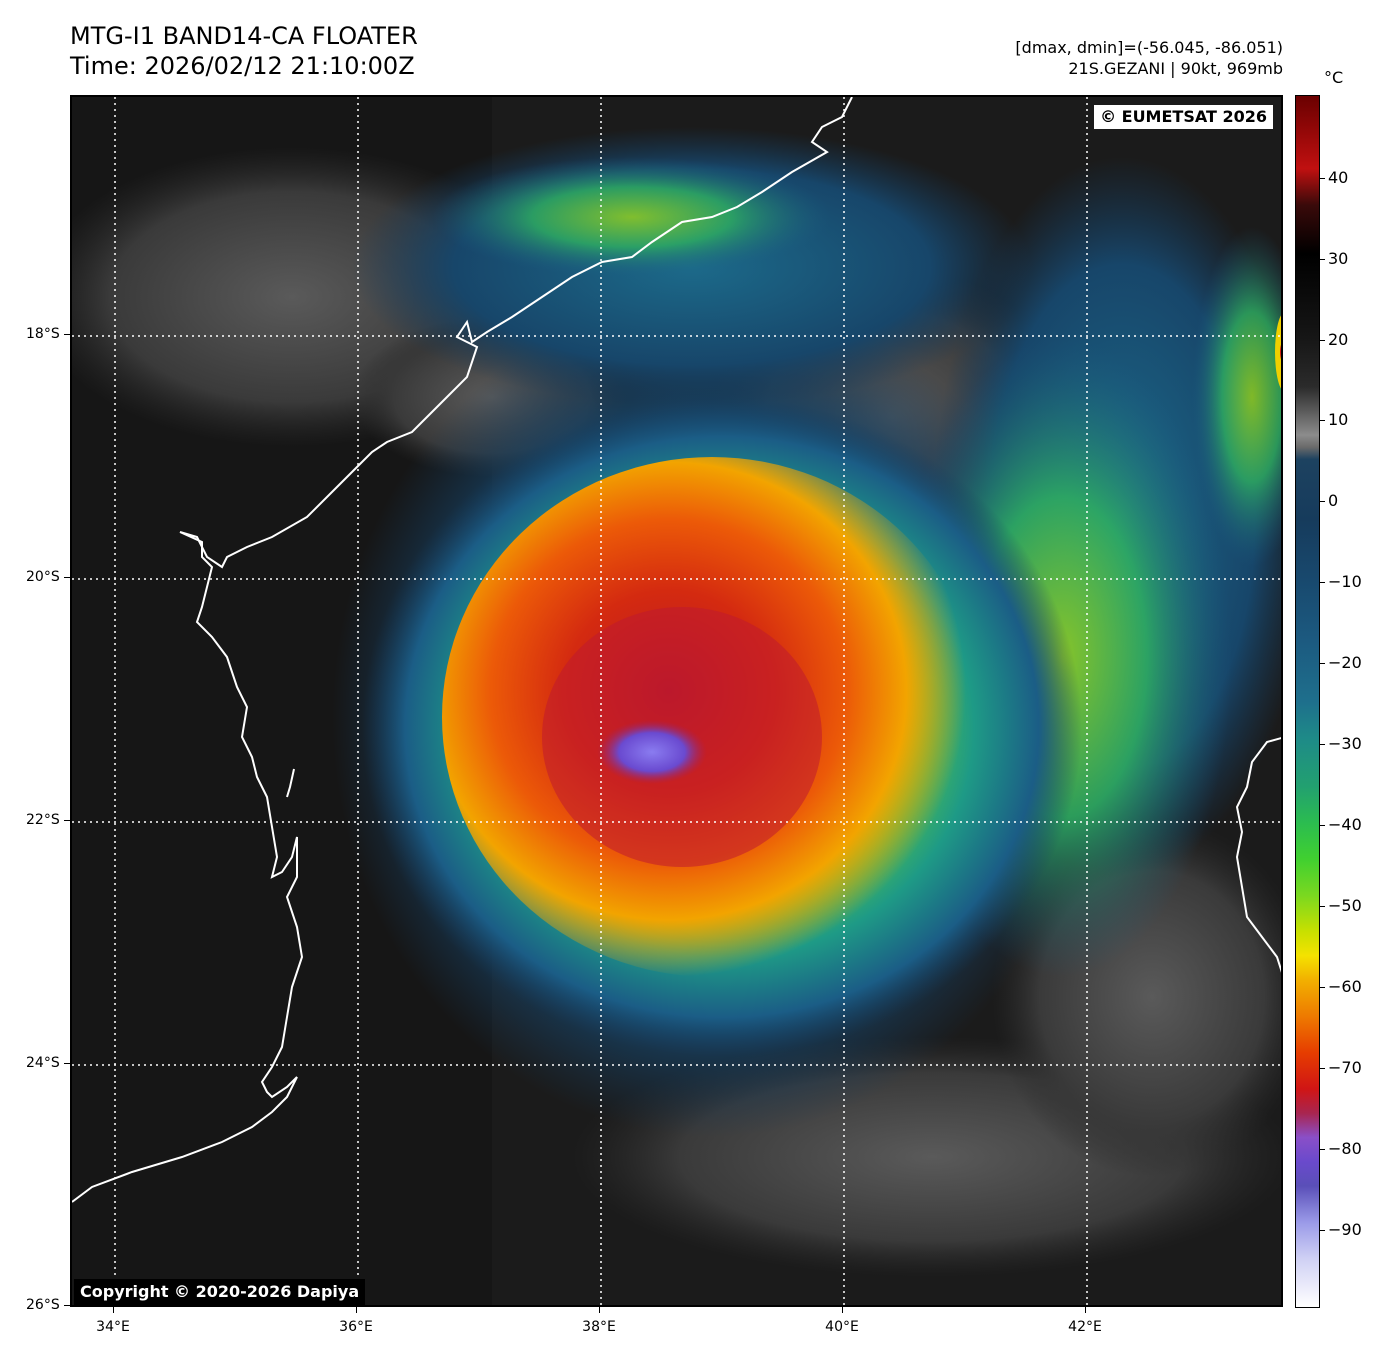 The width and height of the screenshot is (1388, 1359). What do you see at coordinates (1345, 743) in the screenshot?
I see `colorbar-tick-minus30: −30` at bounding box center [1345, 743].